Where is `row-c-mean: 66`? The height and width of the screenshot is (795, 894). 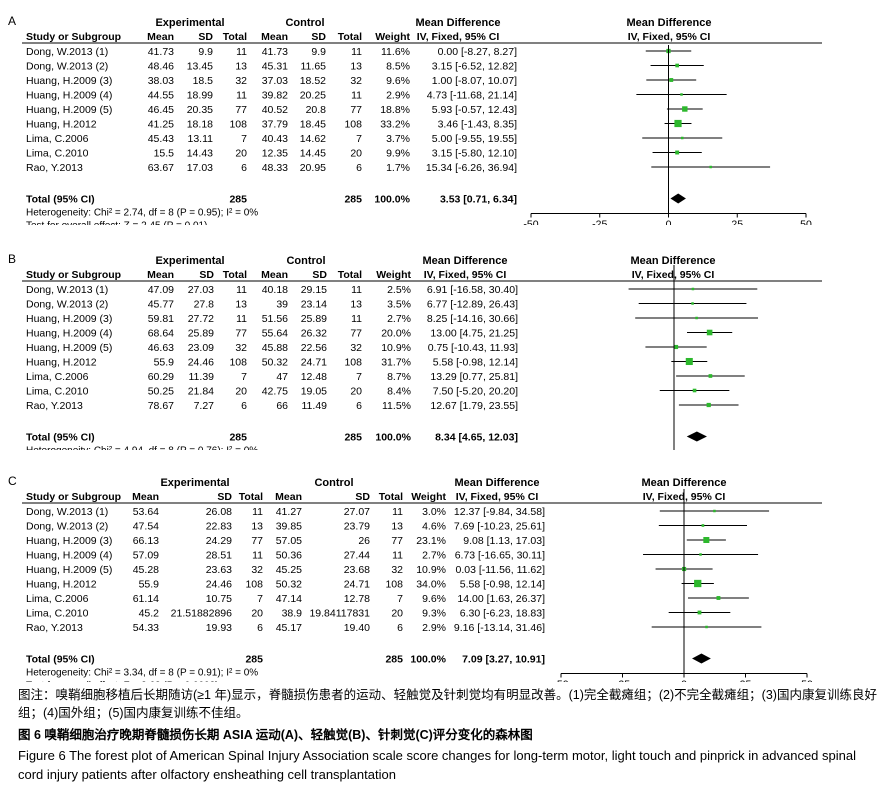 row-c-mean: 66 is located at coordinates (282, 406).